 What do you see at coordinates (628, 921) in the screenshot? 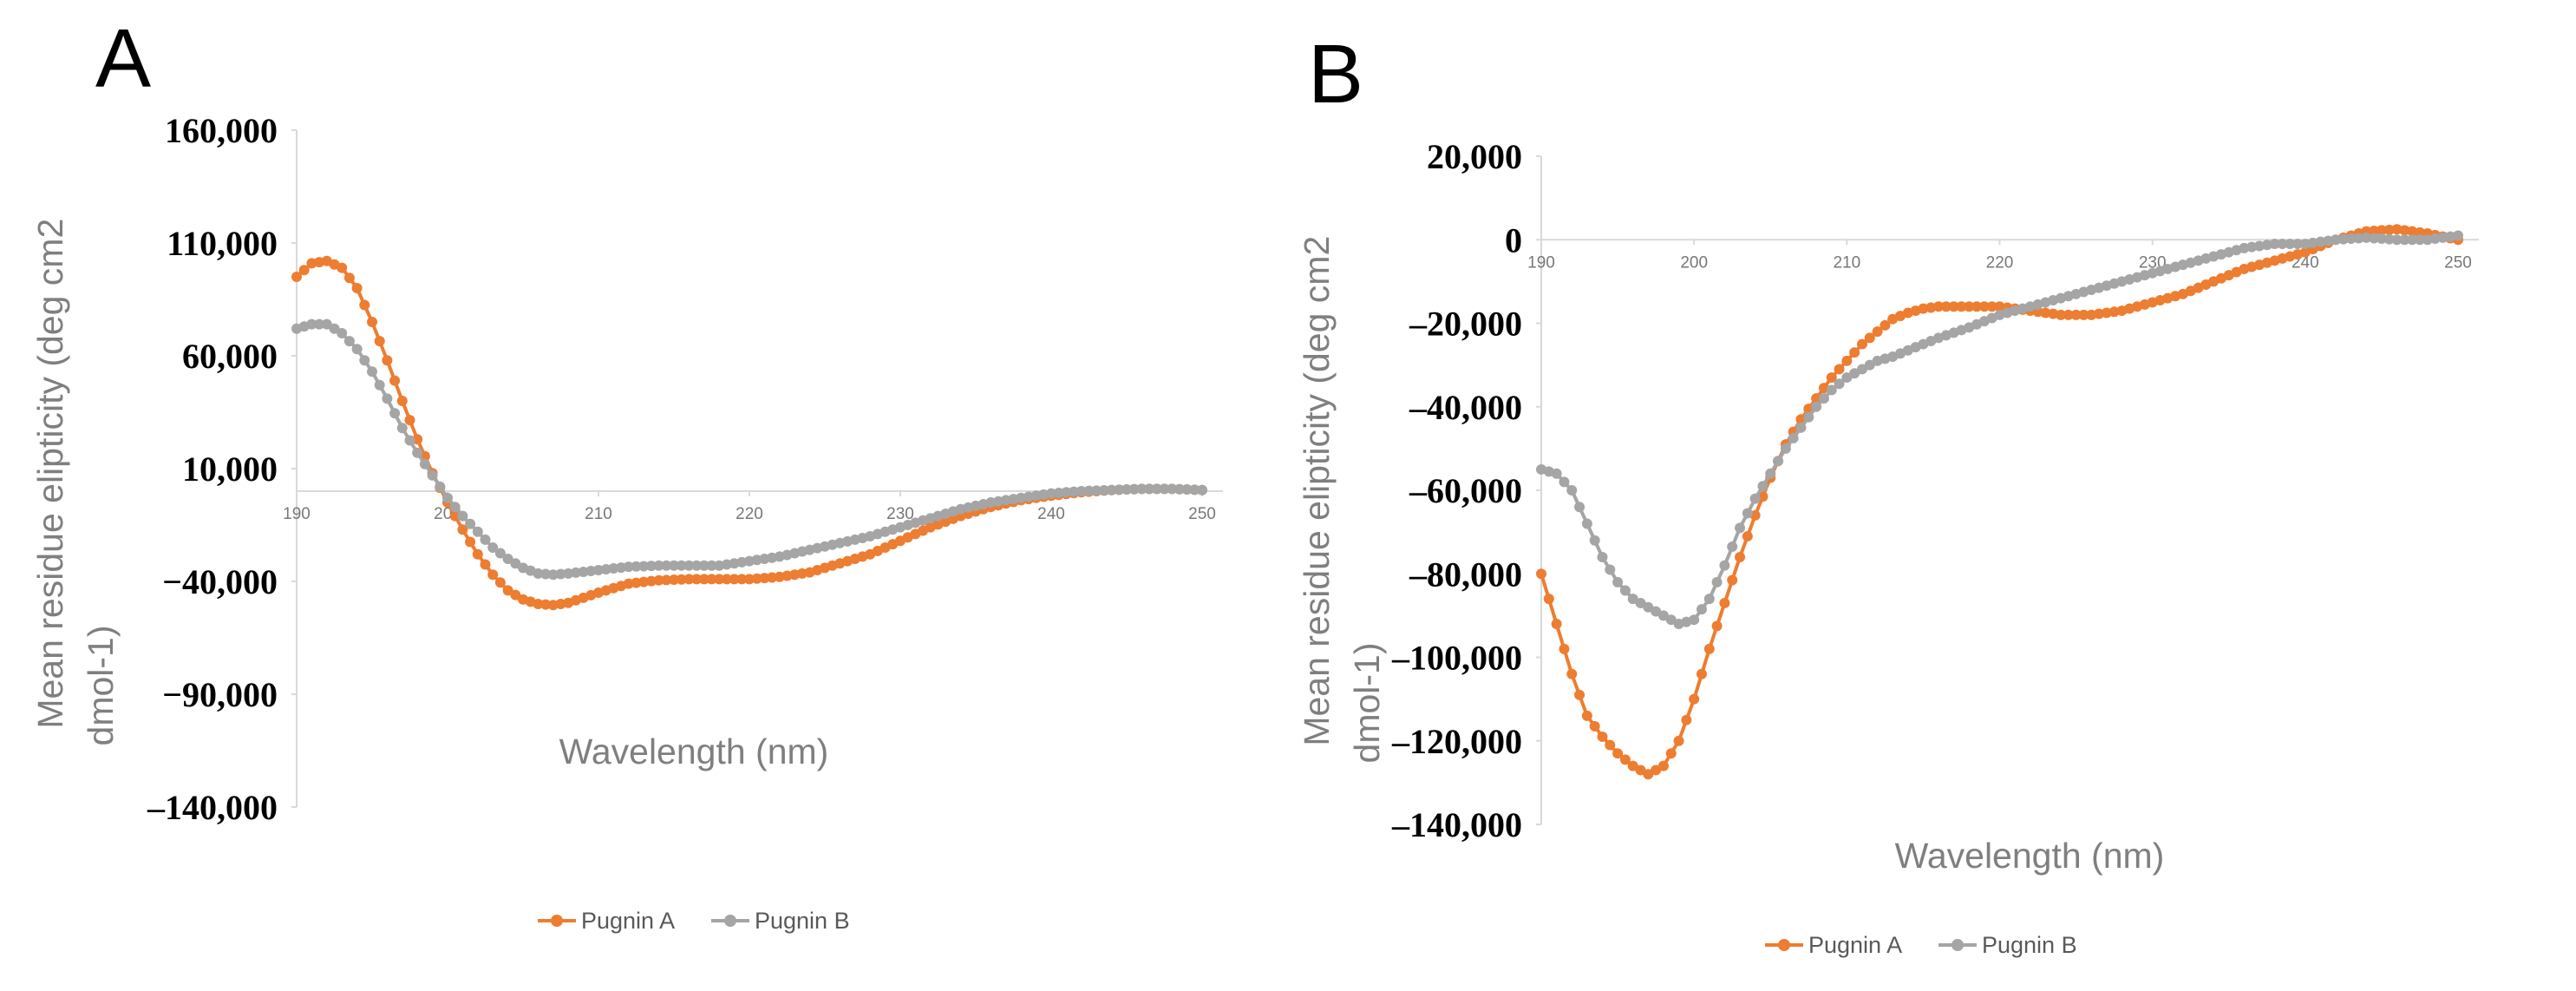
I see `panel-a-legend-label: Pugnin A` at bounding box center [628, 921].